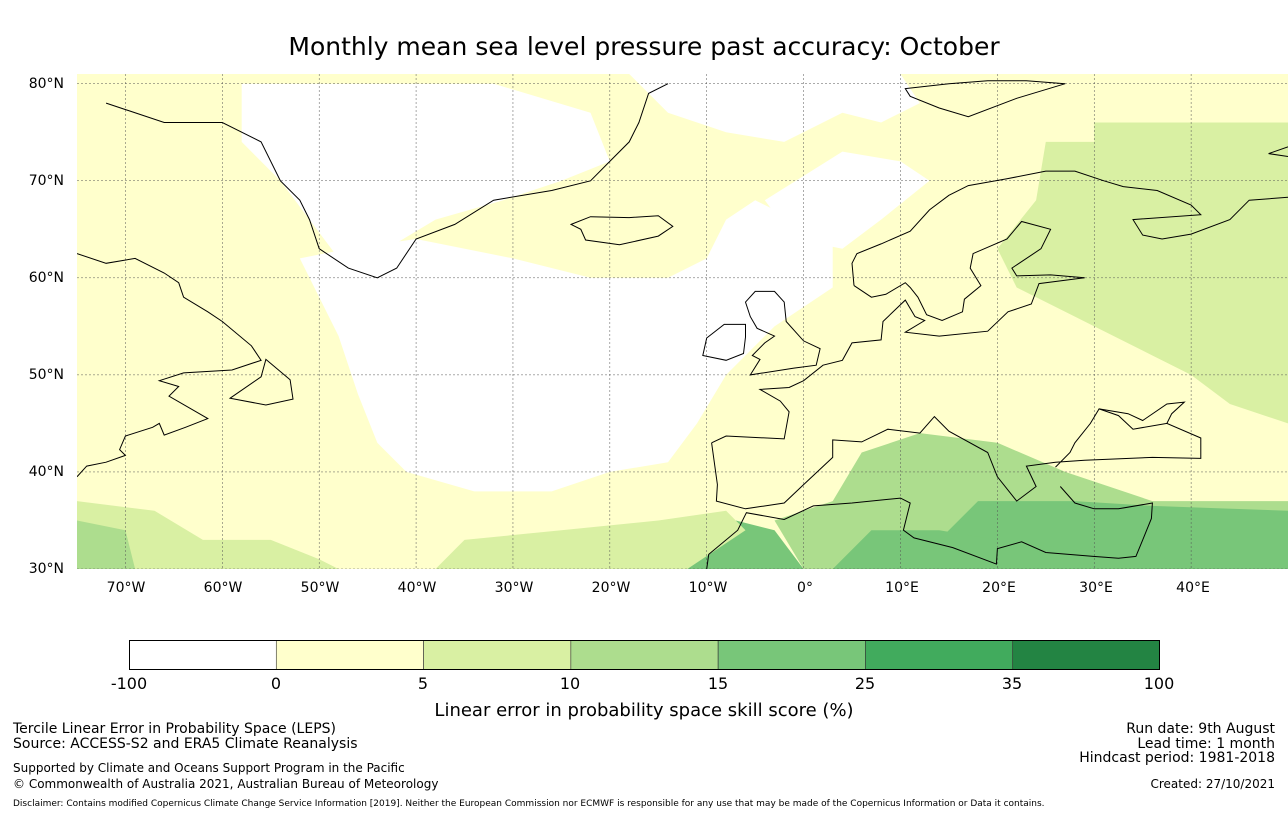 The height and width of the screenshot is (816, 1288). Describe the element at coordinates (621, 230) in the screenshot. I see `iceland-coast` at that location.